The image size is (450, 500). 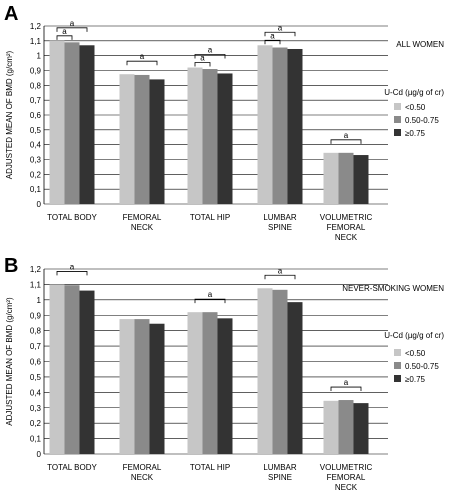 I want to click on bar-b-series2-cat0, so click(x=87, y=372).